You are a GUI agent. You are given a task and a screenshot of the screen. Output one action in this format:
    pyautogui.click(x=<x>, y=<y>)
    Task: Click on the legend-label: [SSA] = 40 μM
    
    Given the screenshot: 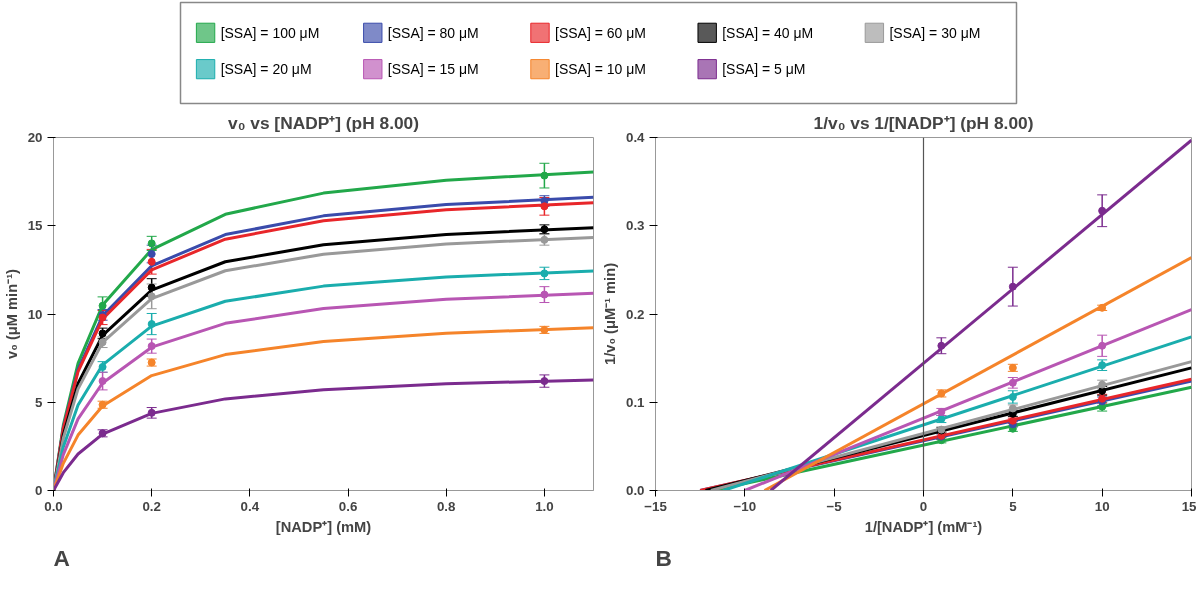 What is the action you would take?
    pyautogui.click(x=768, y=32)
    